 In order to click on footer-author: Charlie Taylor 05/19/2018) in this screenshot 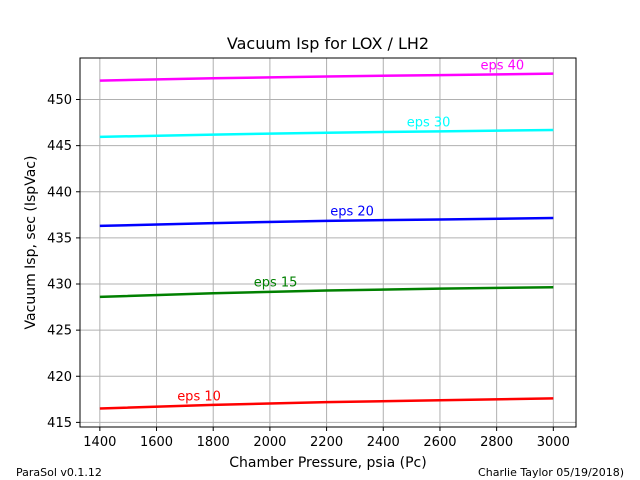, I will do `click(551, 472)`.